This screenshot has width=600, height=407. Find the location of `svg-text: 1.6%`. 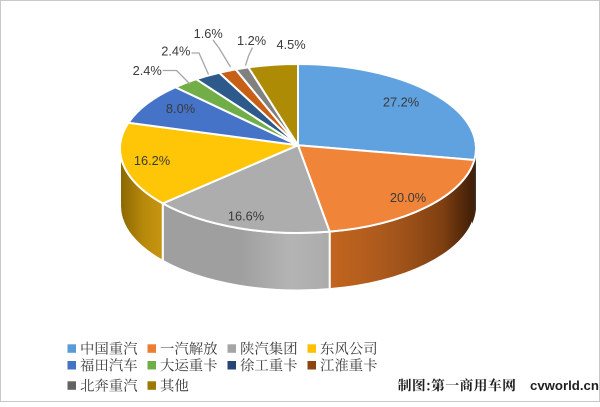

svg-text: 1.6% is located at coordinates (208, 33).